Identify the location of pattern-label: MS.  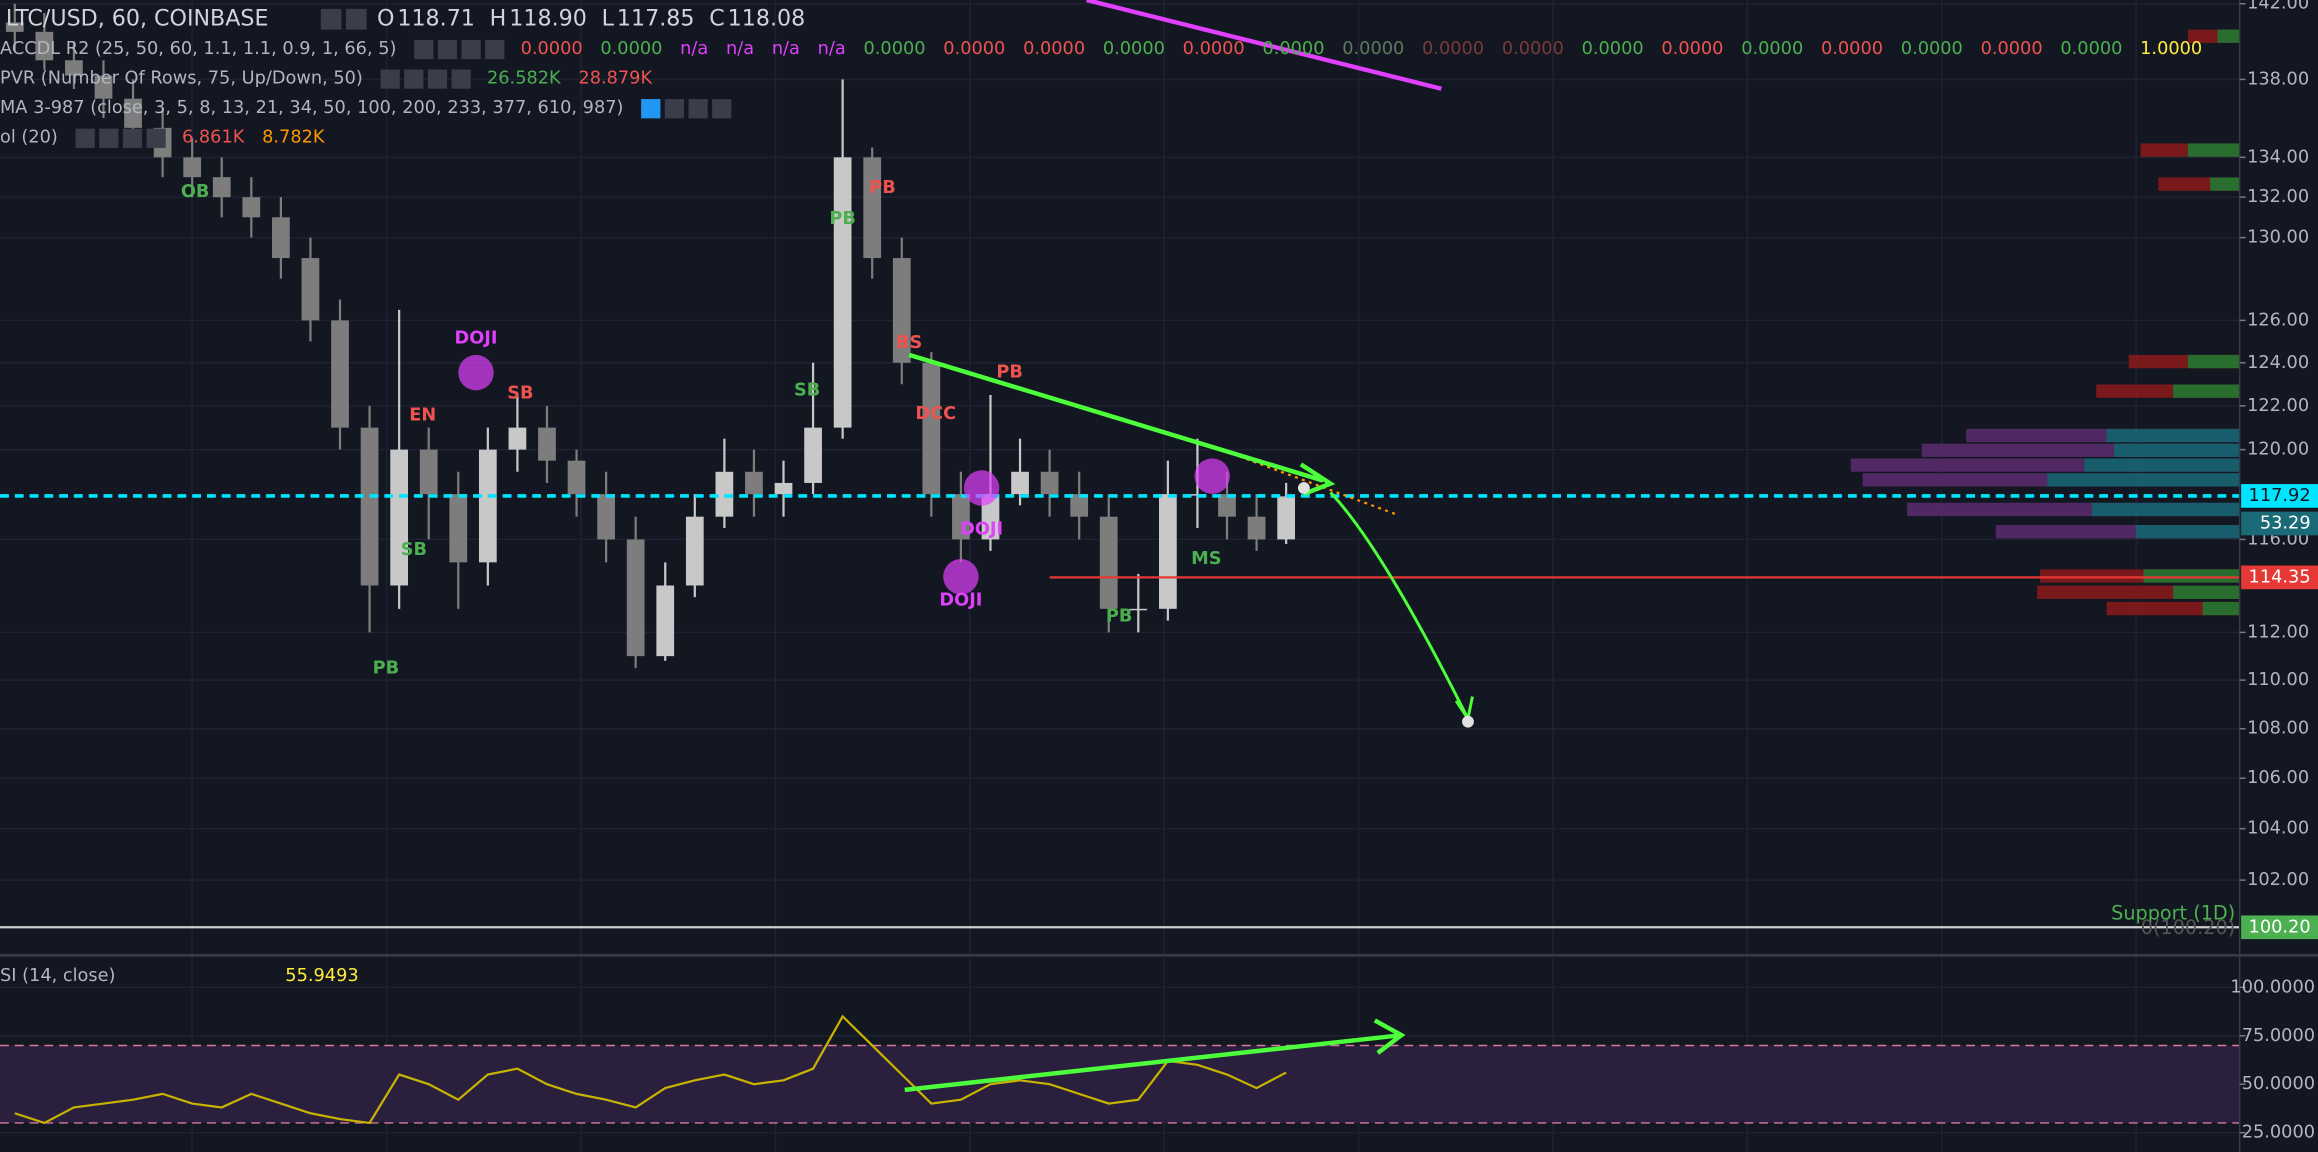
(1206, 559).